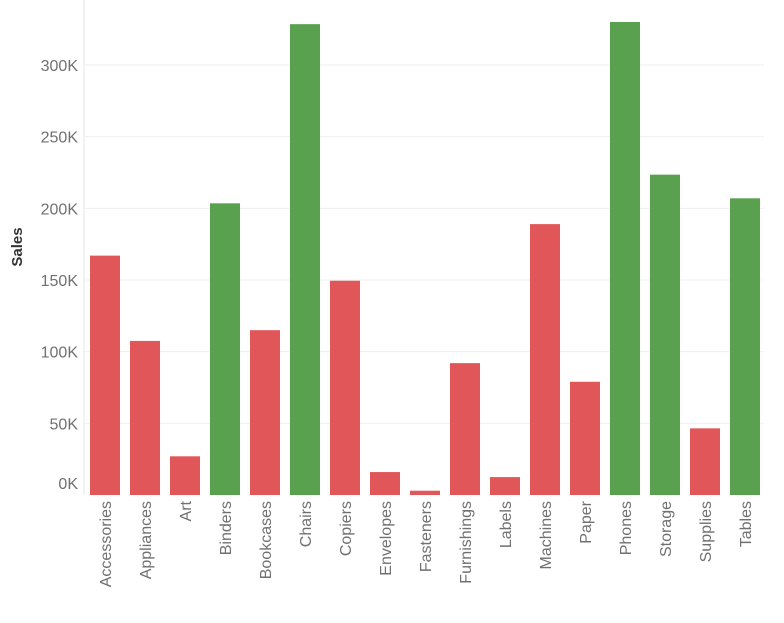 Image resolution: width=784 pixels, height=623 pixels. I want to click on x-tick-label-supplies: Supplies, so click(706, 531).